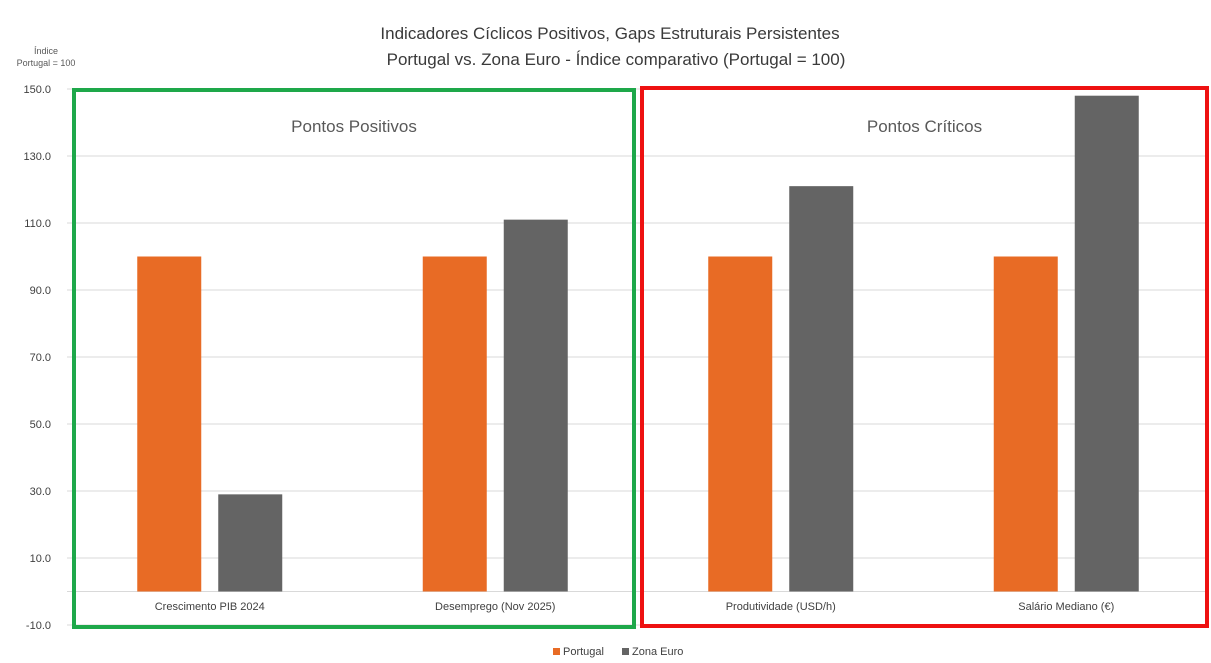 The image size is (1211, 663). What do you see at coordinates (37, 157) in the screenshot?
I see `y-tick-label: 130.0` at bounding box center [37, 157].